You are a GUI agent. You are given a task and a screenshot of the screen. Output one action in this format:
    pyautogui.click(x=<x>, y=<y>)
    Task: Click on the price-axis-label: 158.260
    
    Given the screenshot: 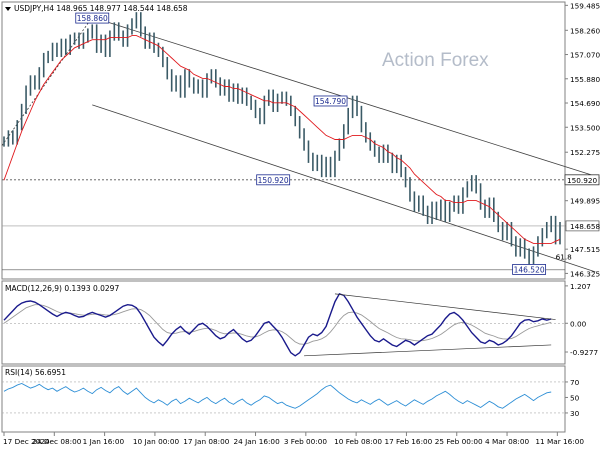 What is the action you would take?
    pyautogui.click(x=585, y=30)
    